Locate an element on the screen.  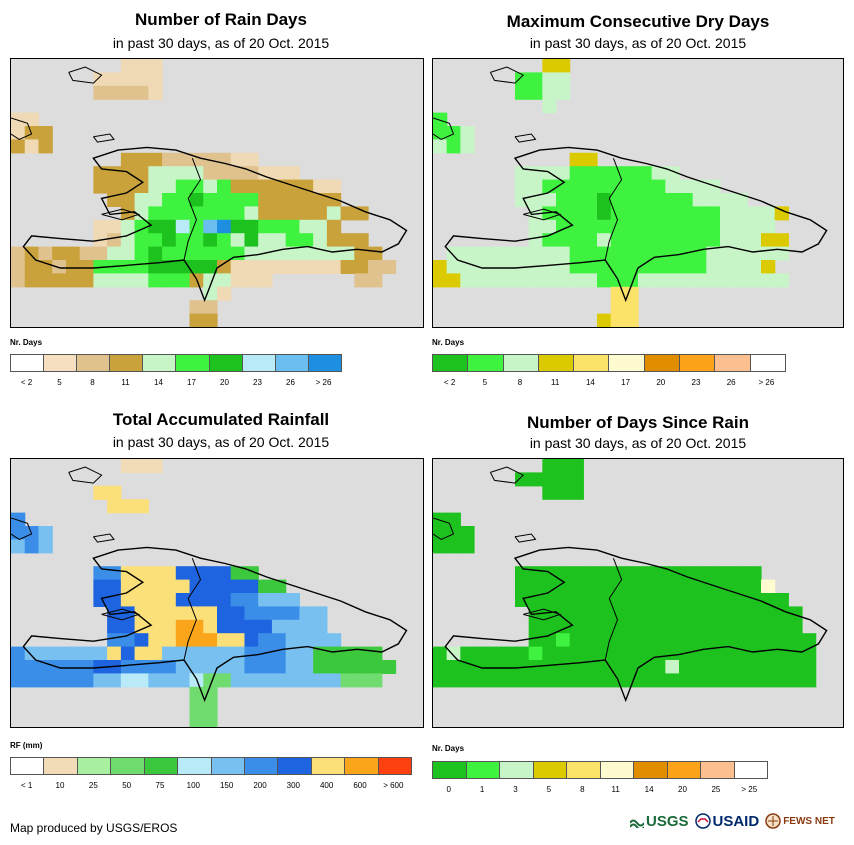
usgs-logo-text: USGS is located at coordinates (667, 821).